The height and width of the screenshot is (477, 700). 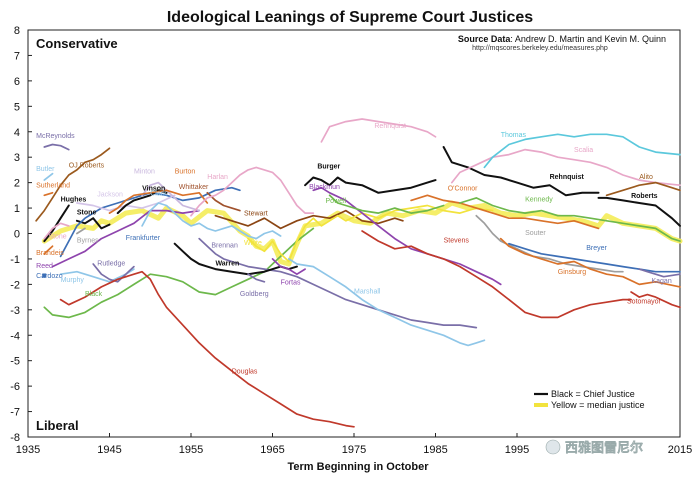 What do you see at coordinates (158, 193) in the screenshot?
I see `series-label-clark: Clark` at bounding box center [158, 193].